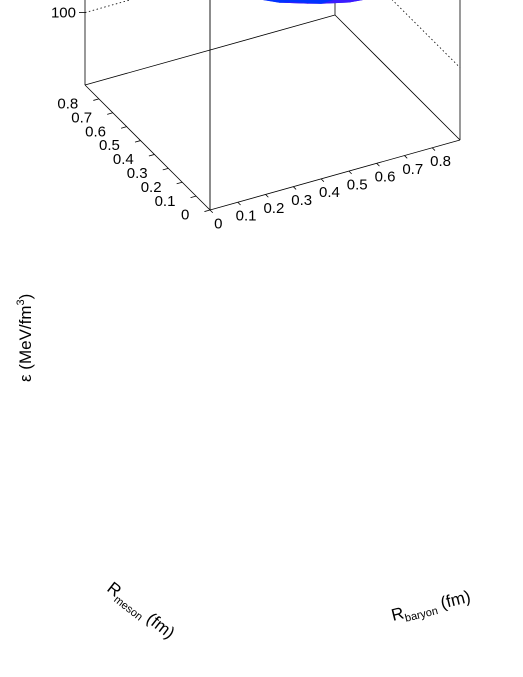 This screenshot has width=523, height=677. I want to click on y-tick-label: 0.1, so click(165, 201).